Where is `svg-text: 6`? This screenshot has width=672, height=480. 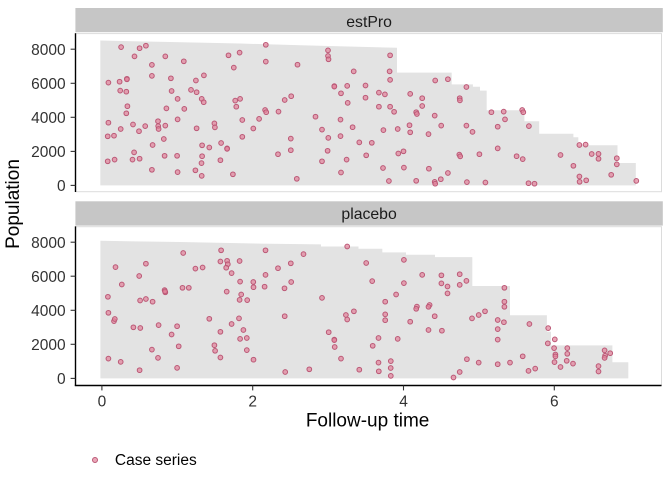
svg-text: 6 is located at coordinates (554, 401).